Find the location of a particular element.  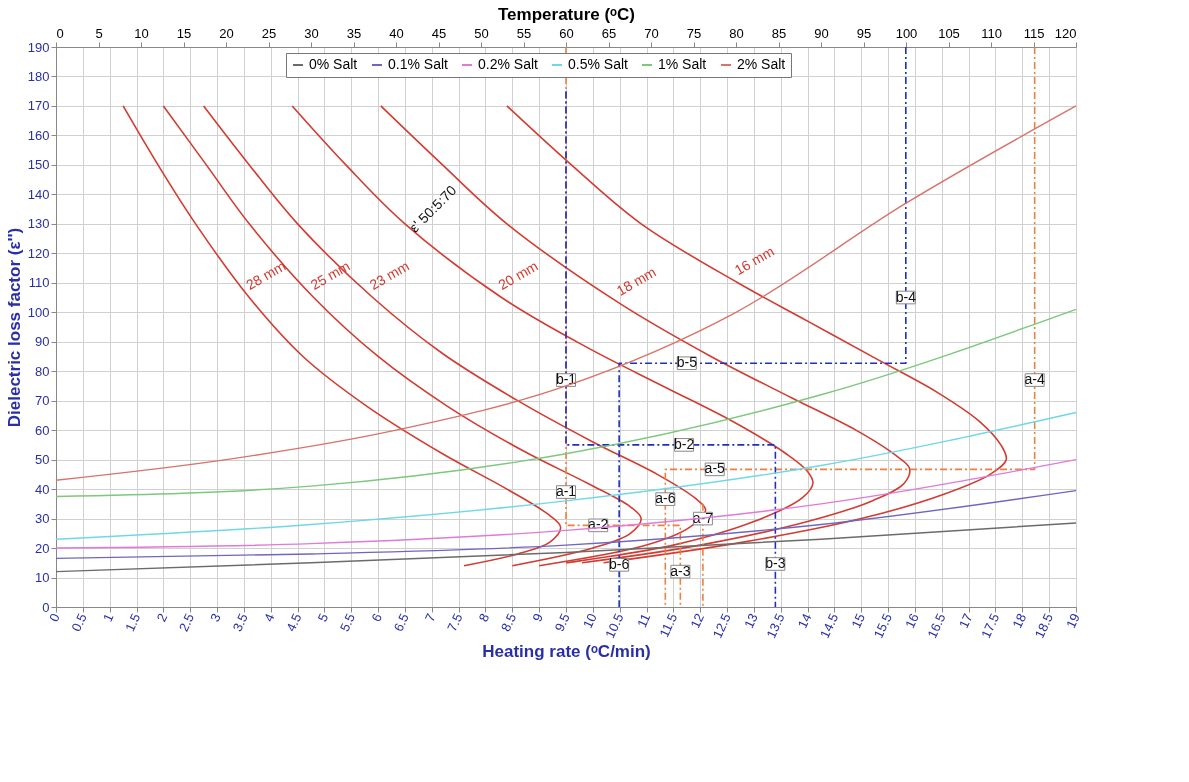

x2-tick-label: 30 is located at coordinates (311, 33).